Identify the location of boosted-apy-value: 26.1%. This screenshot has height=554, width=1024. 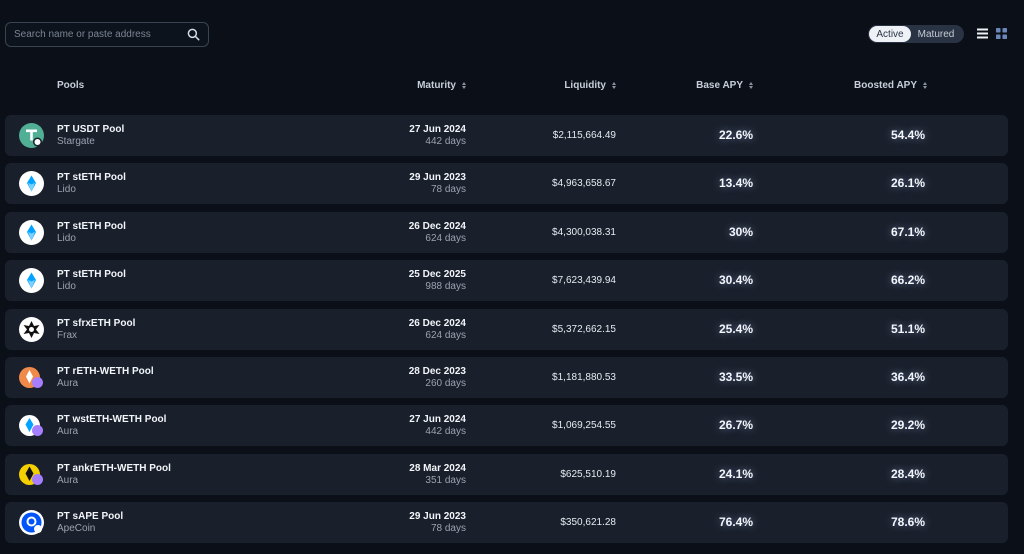
(907, 183).